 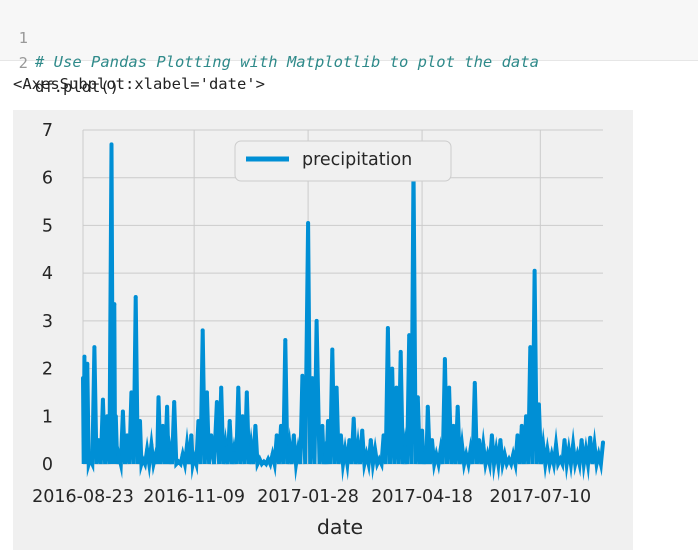 I want to click on line-number: 2, so click(x=23, y=63).